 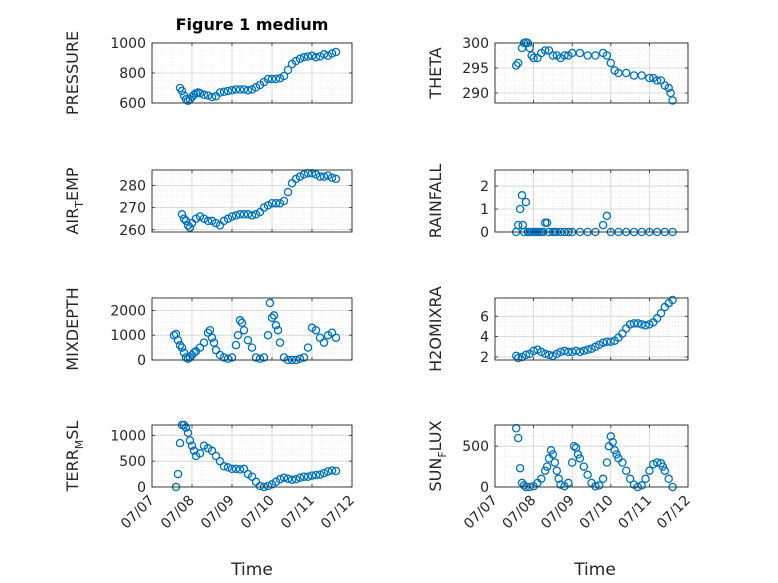 I want to click on y-axis-label: TERRMSL, so click(x=74, y=457).